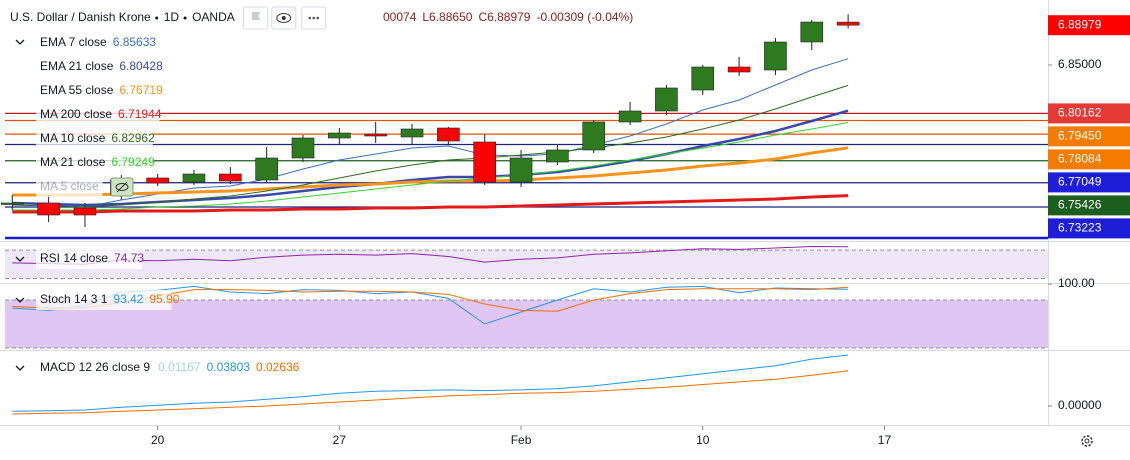 This screenshot has width=1130, height=460. What do you see at coordinates (128, 299) in the screenshot?
I see `legend-value: 93.42` at bounding box center [128, 299].